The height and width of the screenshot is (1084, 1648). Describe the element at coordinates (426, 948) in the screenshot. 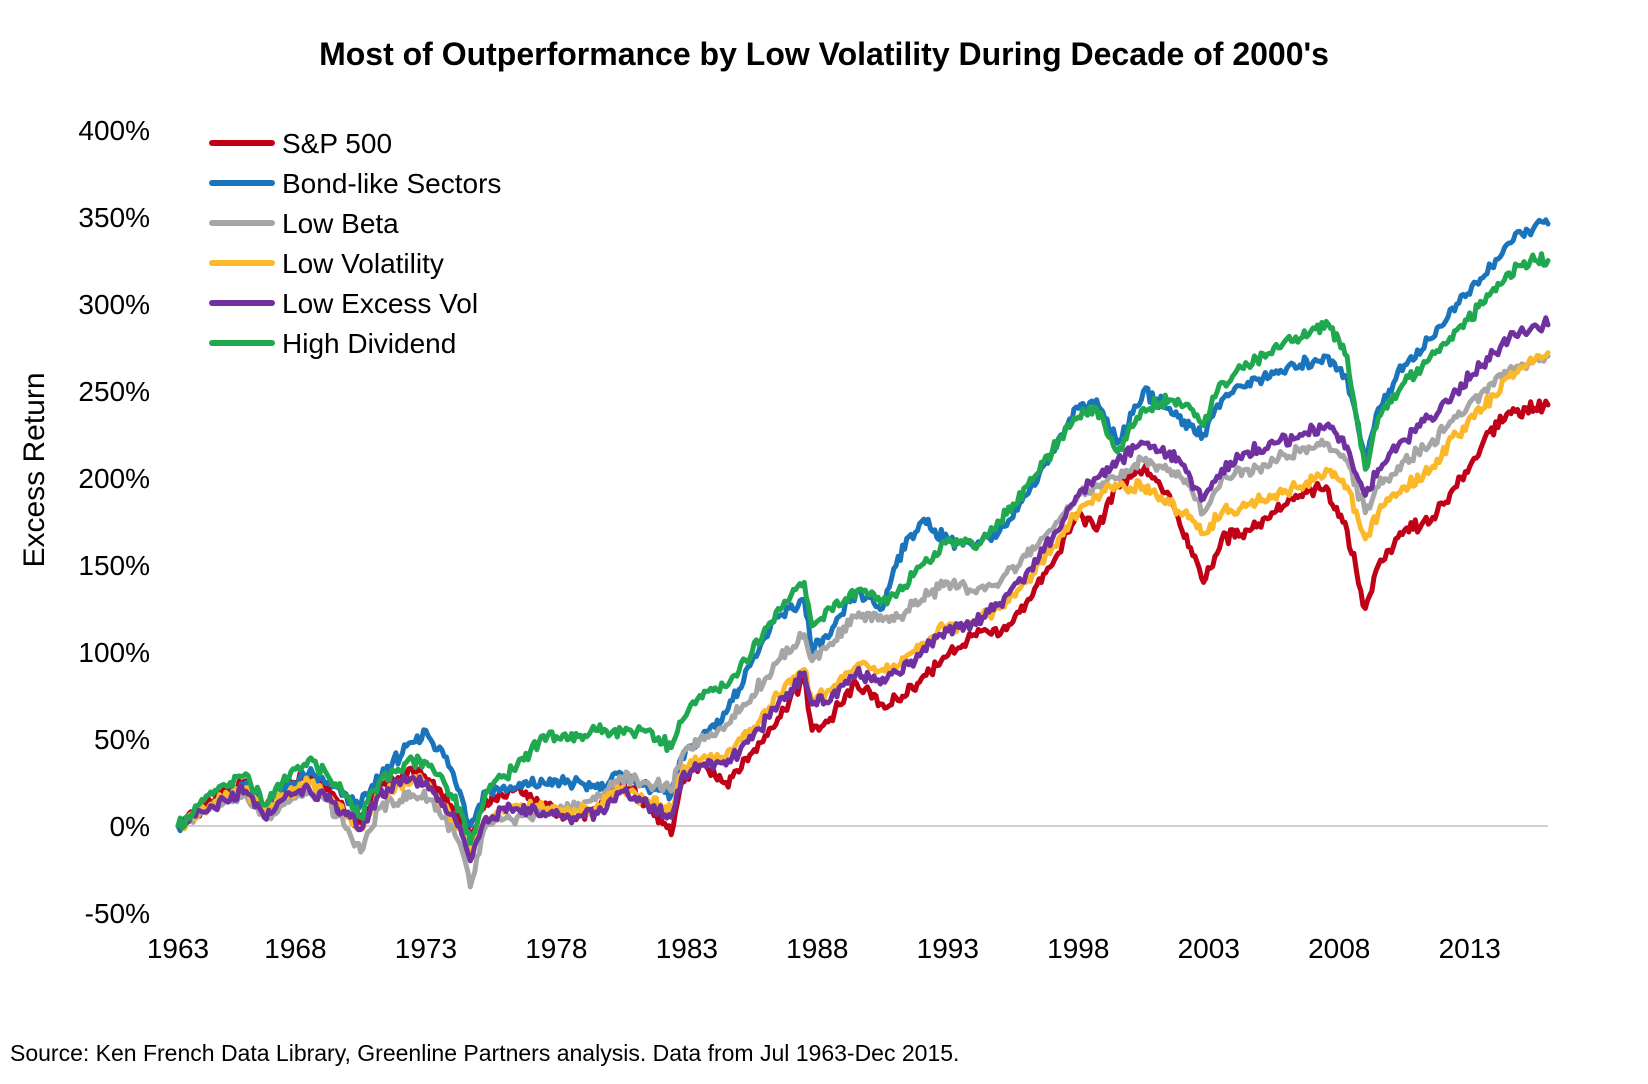

I see `x-tick-label: 1973` at that location.